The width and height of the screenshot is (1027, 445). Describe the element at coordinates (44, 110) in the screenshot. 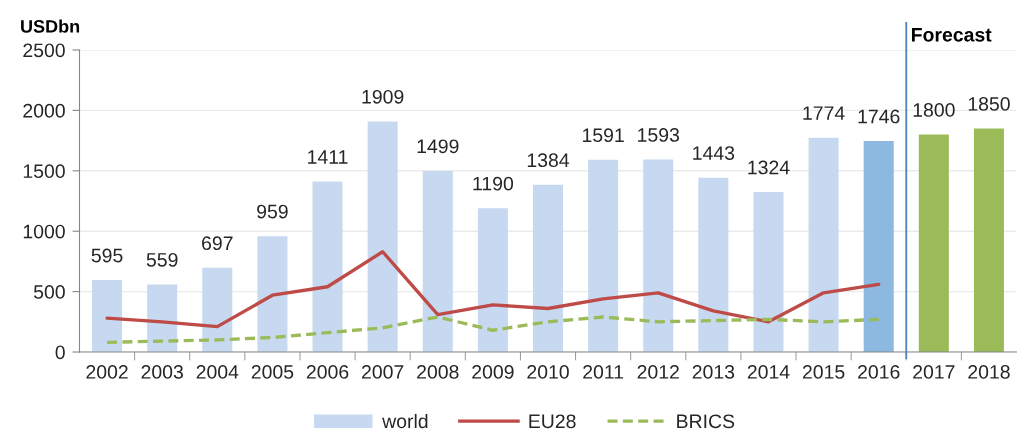

I see `y-tick-label: 2000` at that location.